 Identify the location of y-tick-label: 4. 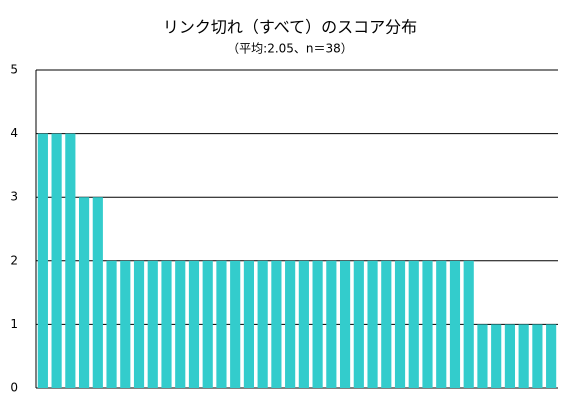
(14, 133).